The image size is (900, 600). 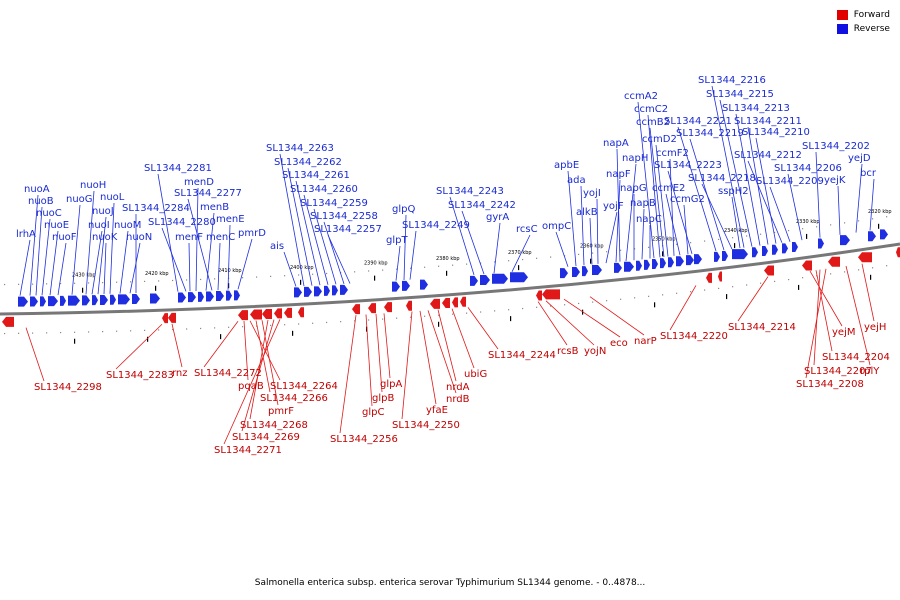 I want to click on reverse-gene-label: rcsC, so click(x=527, y=229).